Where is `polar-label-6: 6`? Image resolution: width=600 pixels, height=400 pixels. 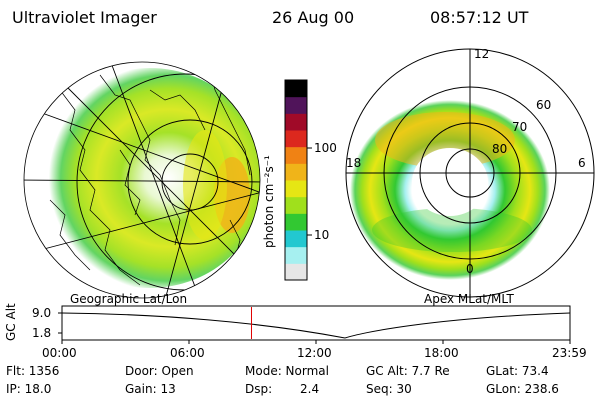
polar-label-6: 6 is located at coordinates (582, 163).